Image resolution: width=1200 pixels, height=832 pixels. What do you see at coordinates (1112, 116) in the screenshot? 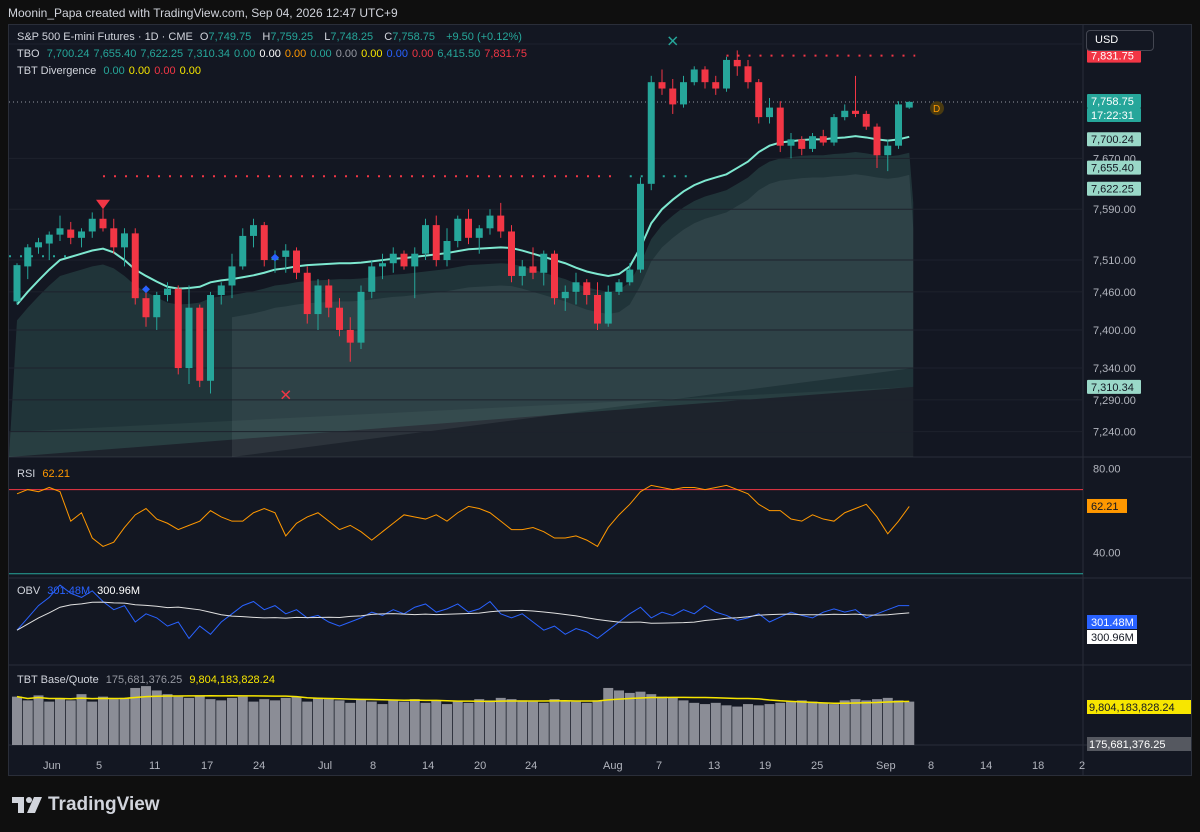
I see `price-tag-label: 17:22:31` at bounding box center [1112, 116].